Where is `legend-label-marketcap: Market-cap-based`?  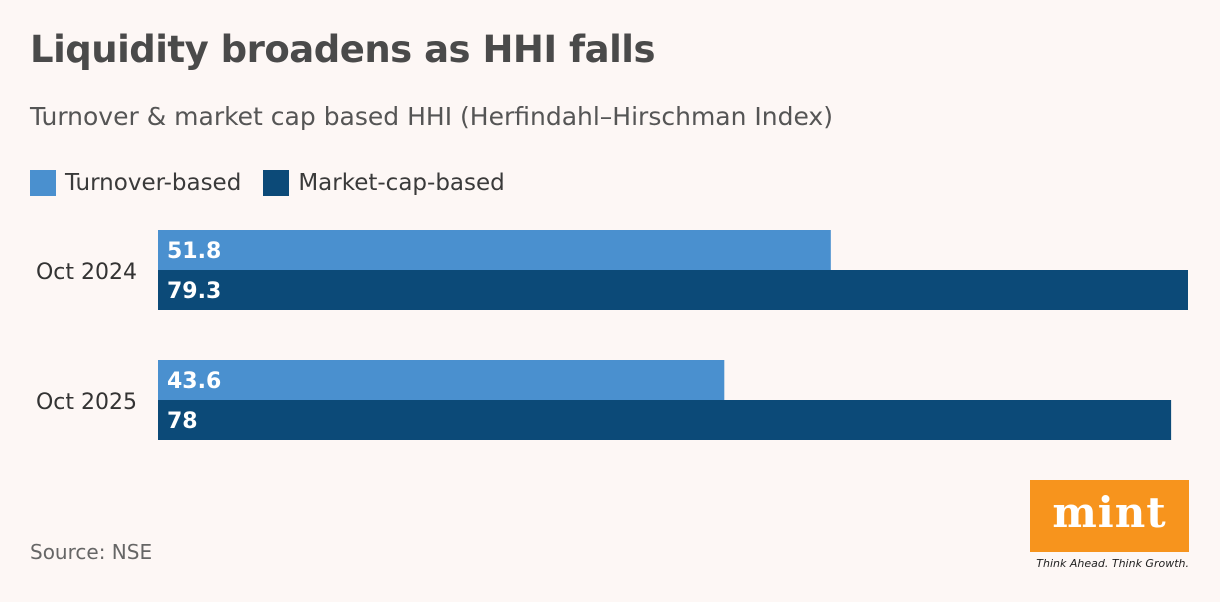 legend-label-marketcap: Market-cap-based is located at coordinates (401, 183).